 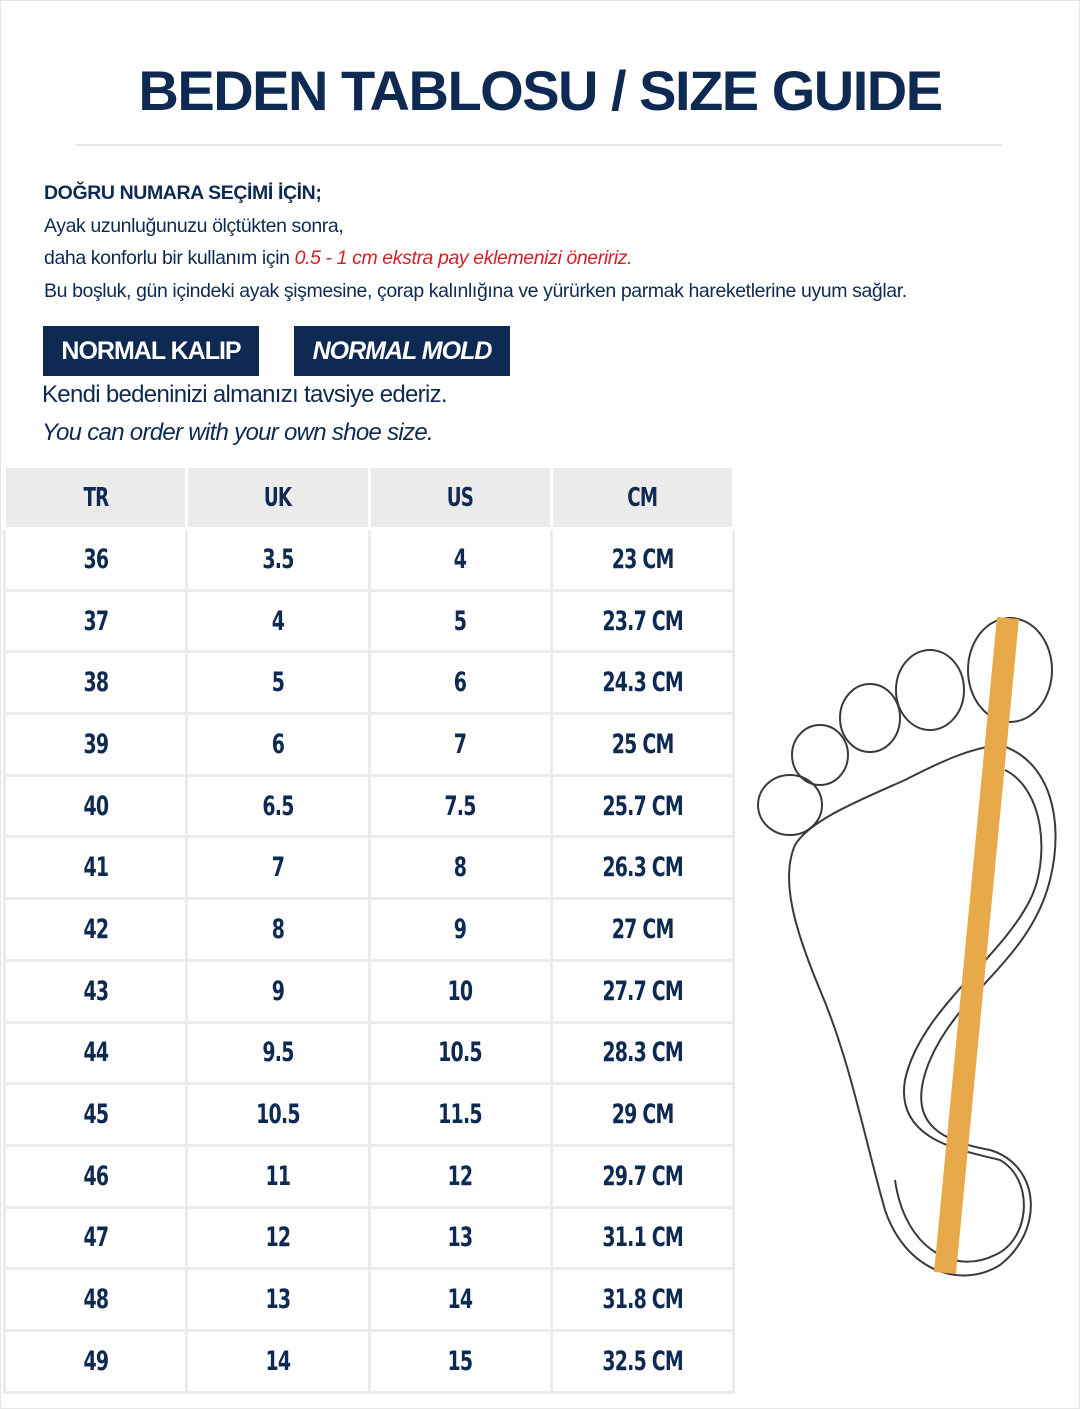 I want to click on cell-value: 42, so click(x=96, y=929).